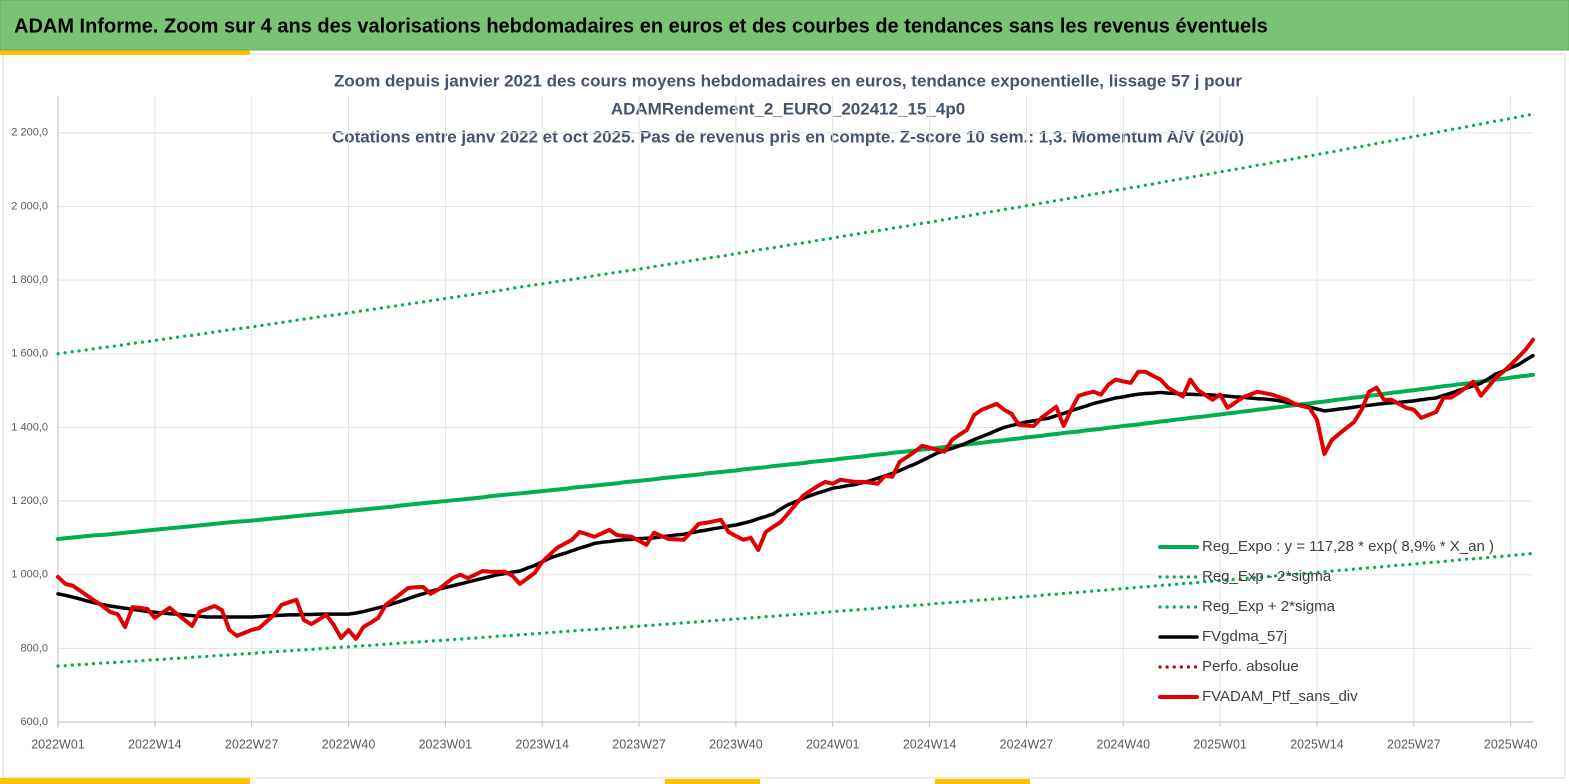 The width and height of the screenshot is (1569, 784). I want to click on chart-title: ADAMRendement_2_EURO_202412_15_4p0, so click(788, 108).